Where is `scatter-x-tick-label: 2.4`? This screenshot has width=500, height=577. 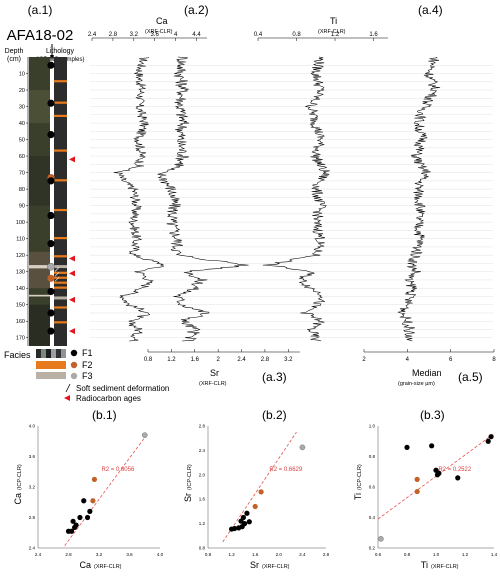
scatter-x-tick-label: 2.4 is located at coordinates (302, 554).